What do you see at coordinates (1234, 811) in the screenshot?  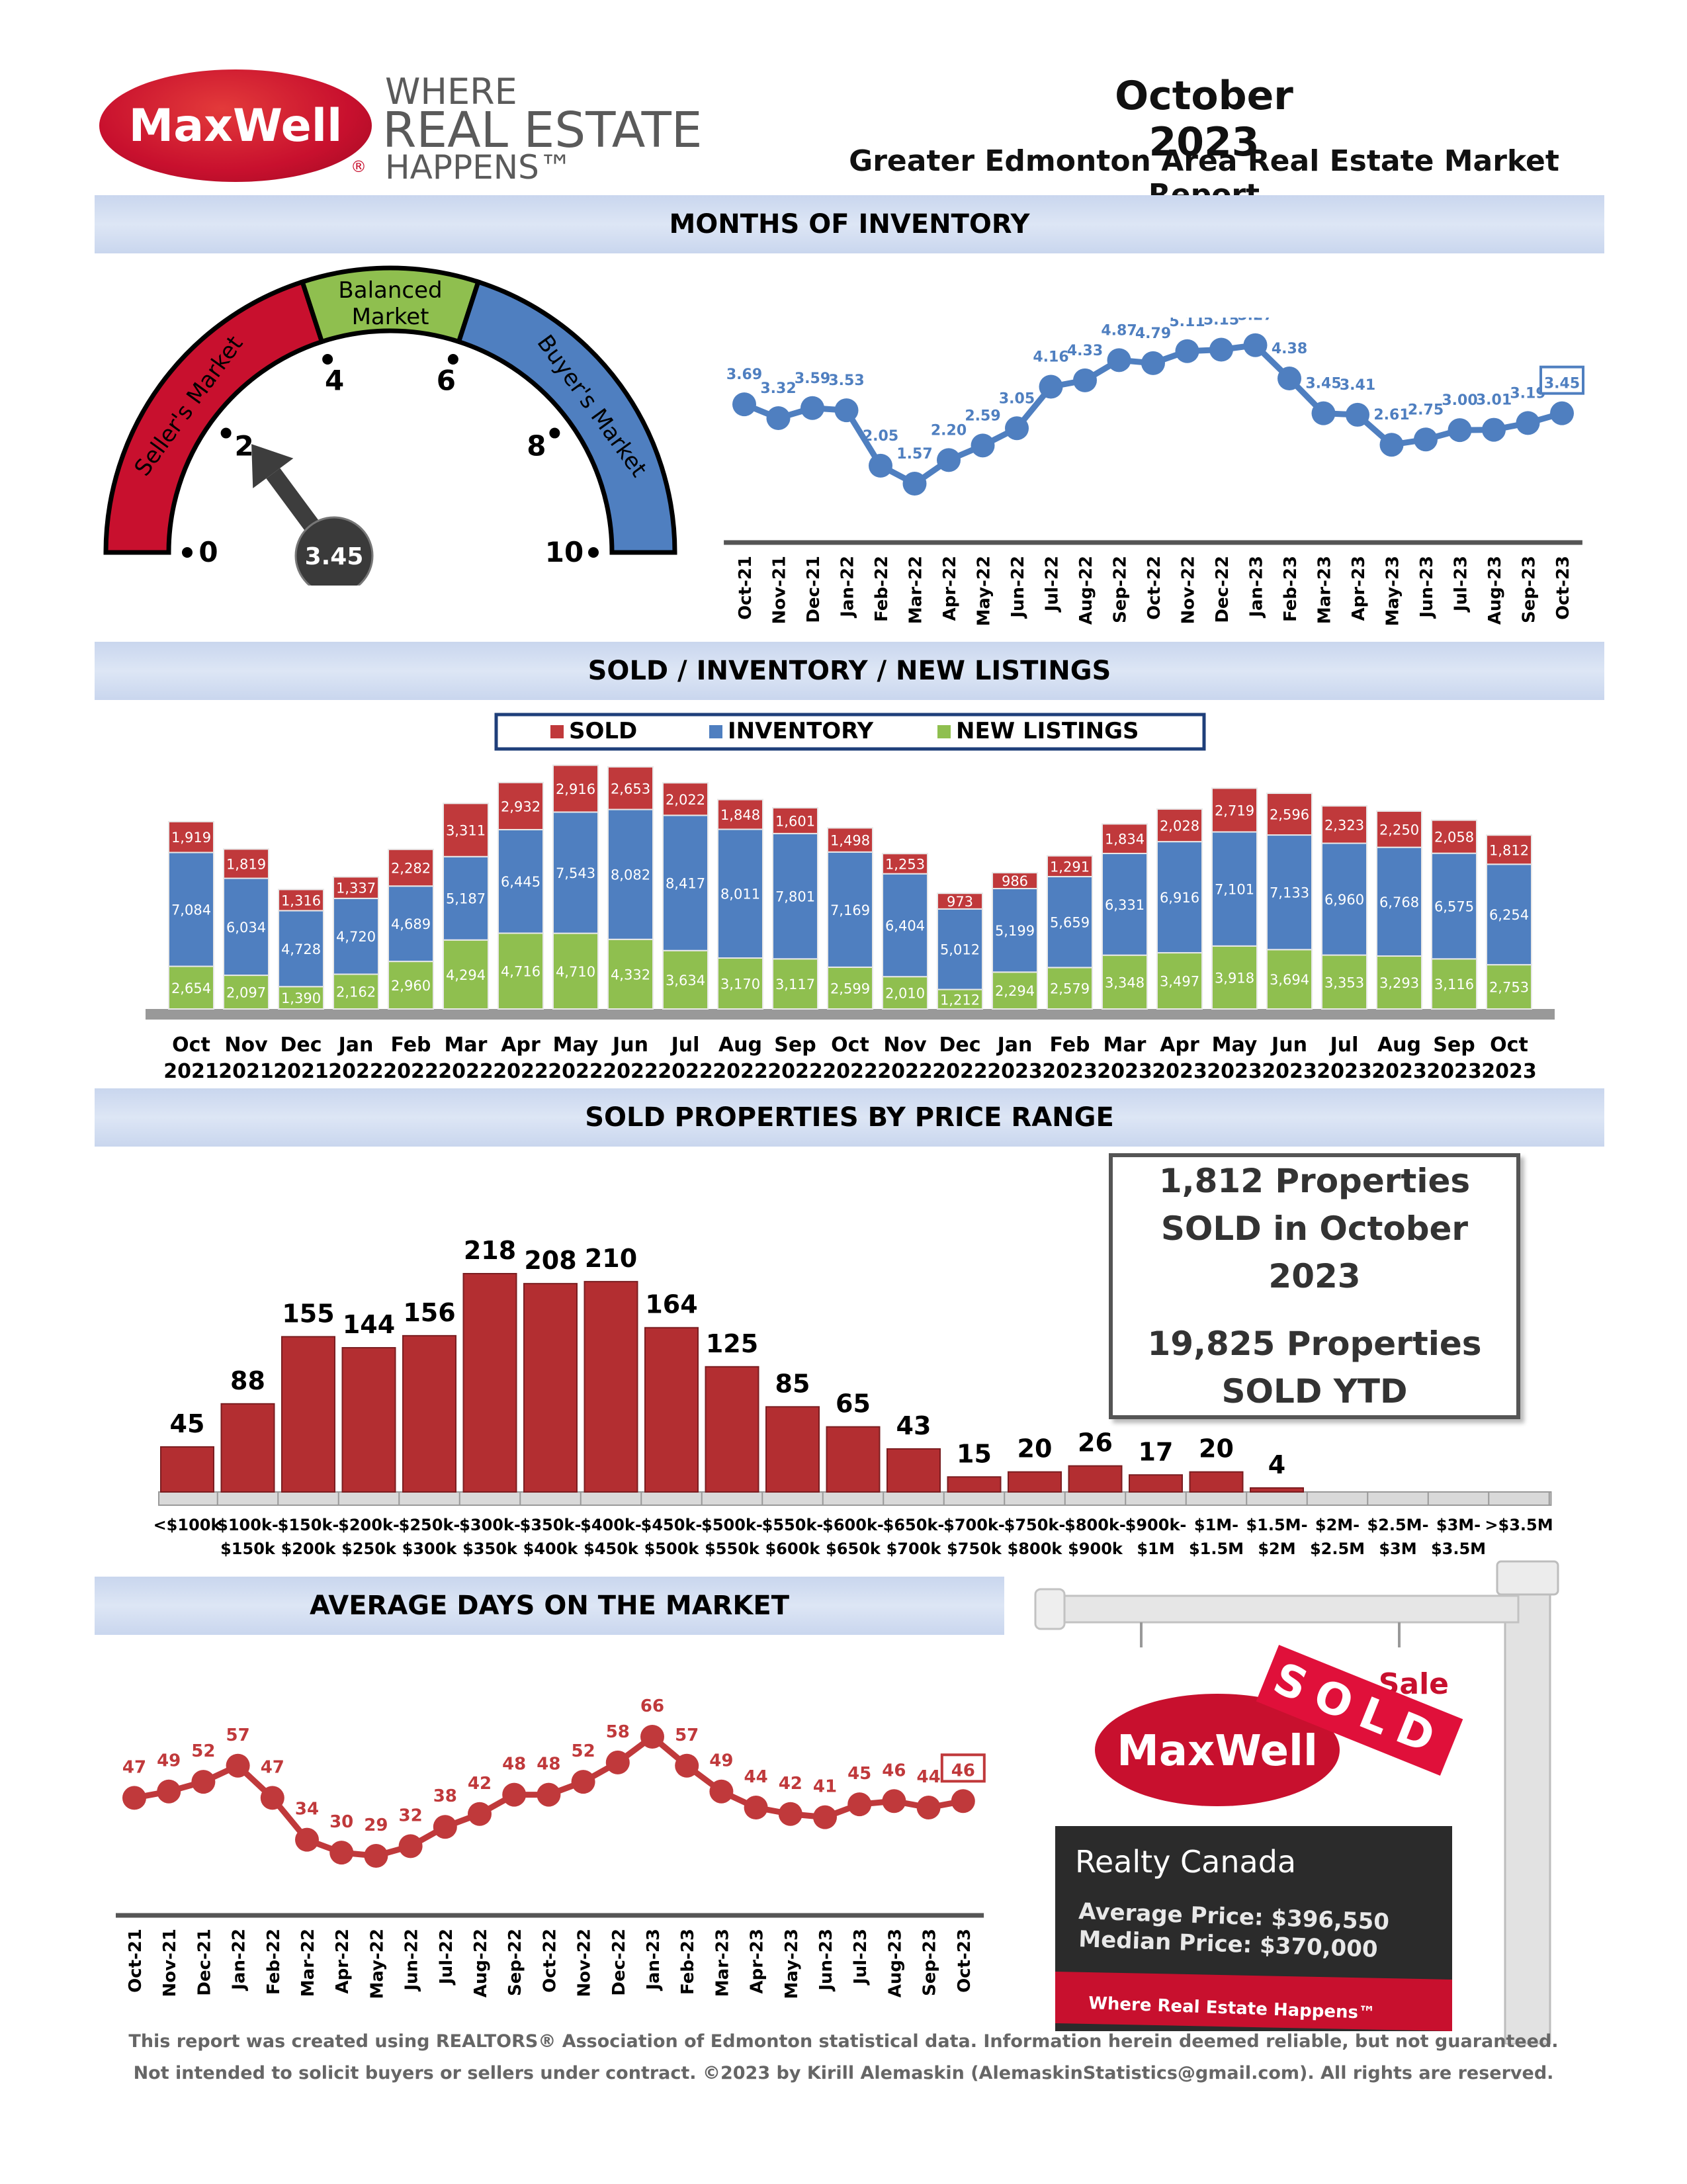 I see `stack-bar-label: 2,719` at bounding box center [1234, 811].